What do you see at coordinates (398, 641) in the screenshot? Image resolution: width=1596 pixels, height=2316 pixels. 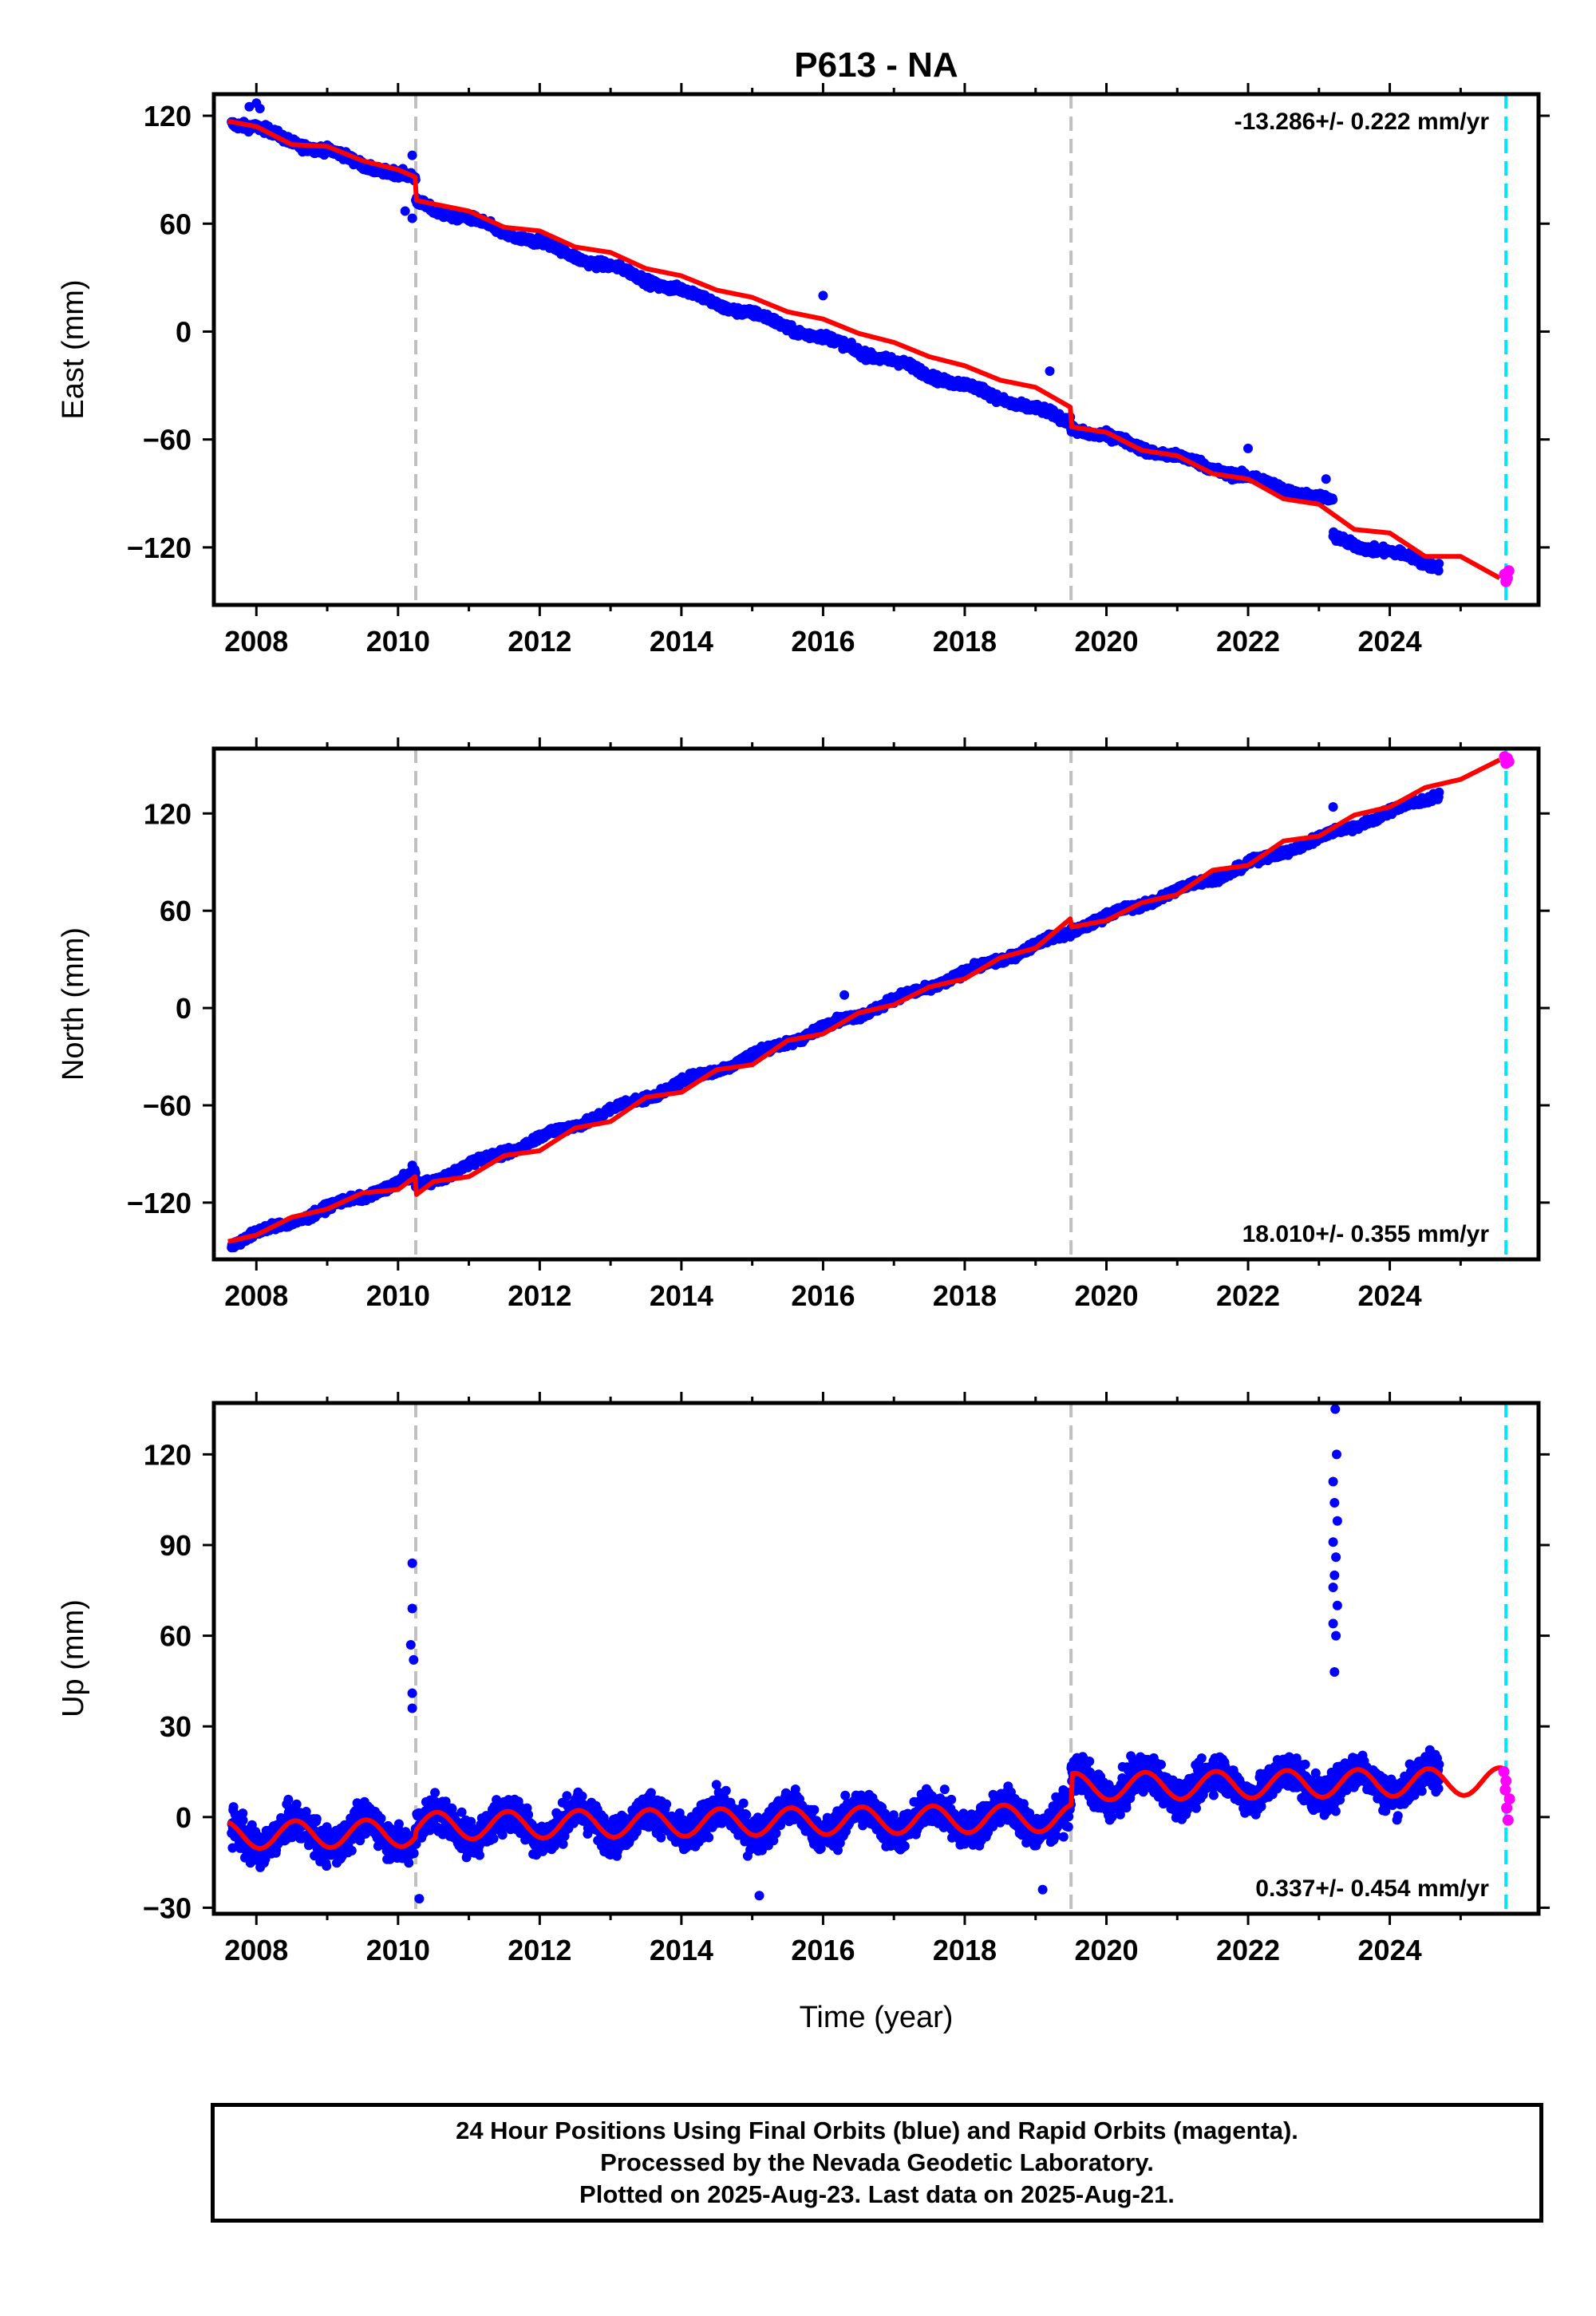 I see `x-tick-label: 2010` at bounding box center [398, 641].